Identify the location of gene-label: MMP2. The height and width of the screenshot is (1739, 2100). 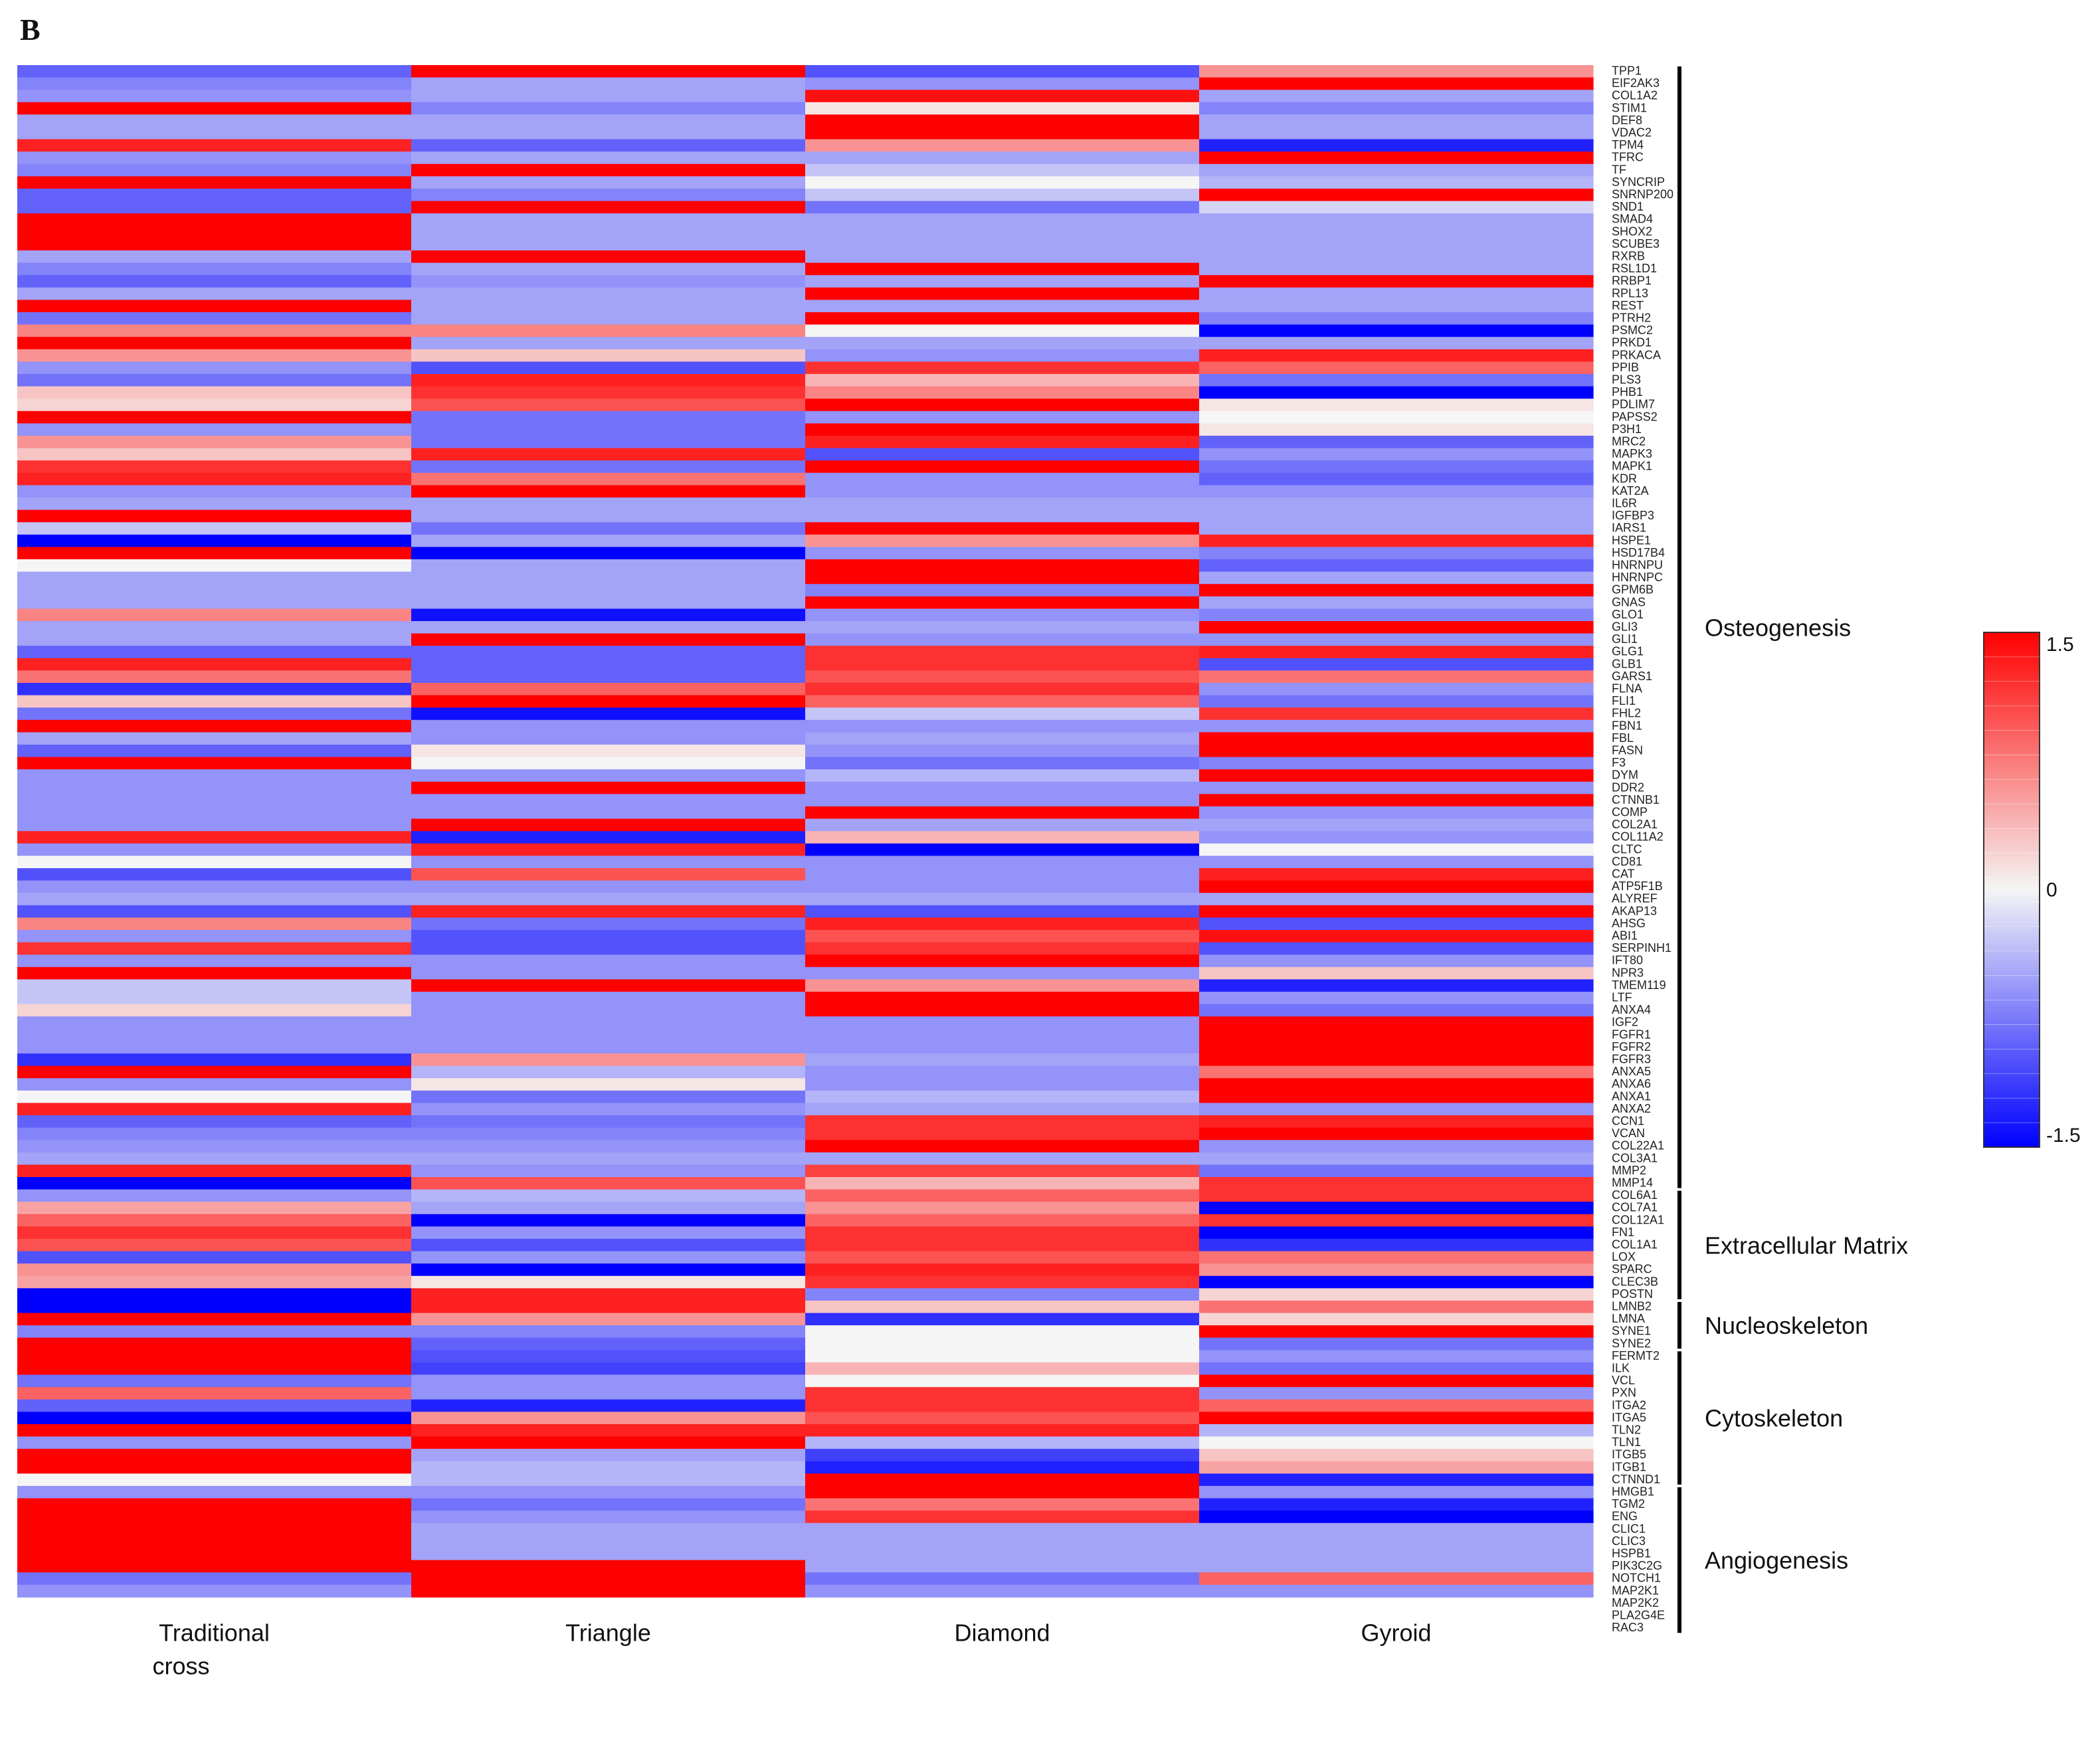
(1629, 1170).